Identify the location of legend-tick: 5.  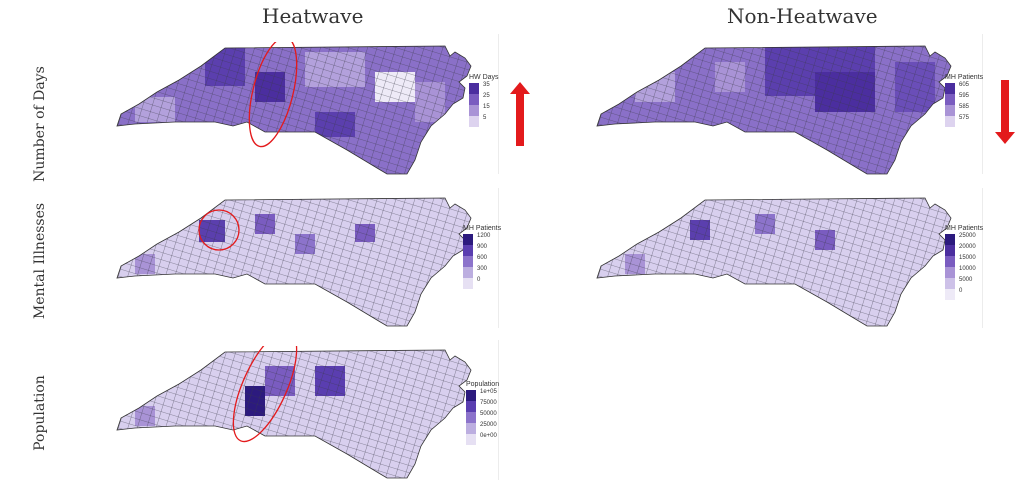
(485, 118).